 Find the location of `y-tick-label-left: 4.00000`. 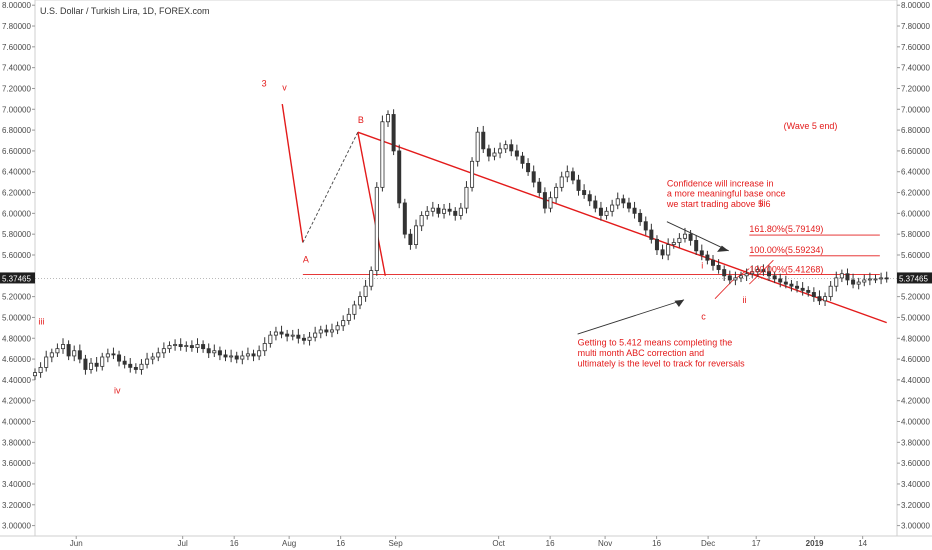

y-tick-label-left: 4.00000 is located at coordinates (16, 422).